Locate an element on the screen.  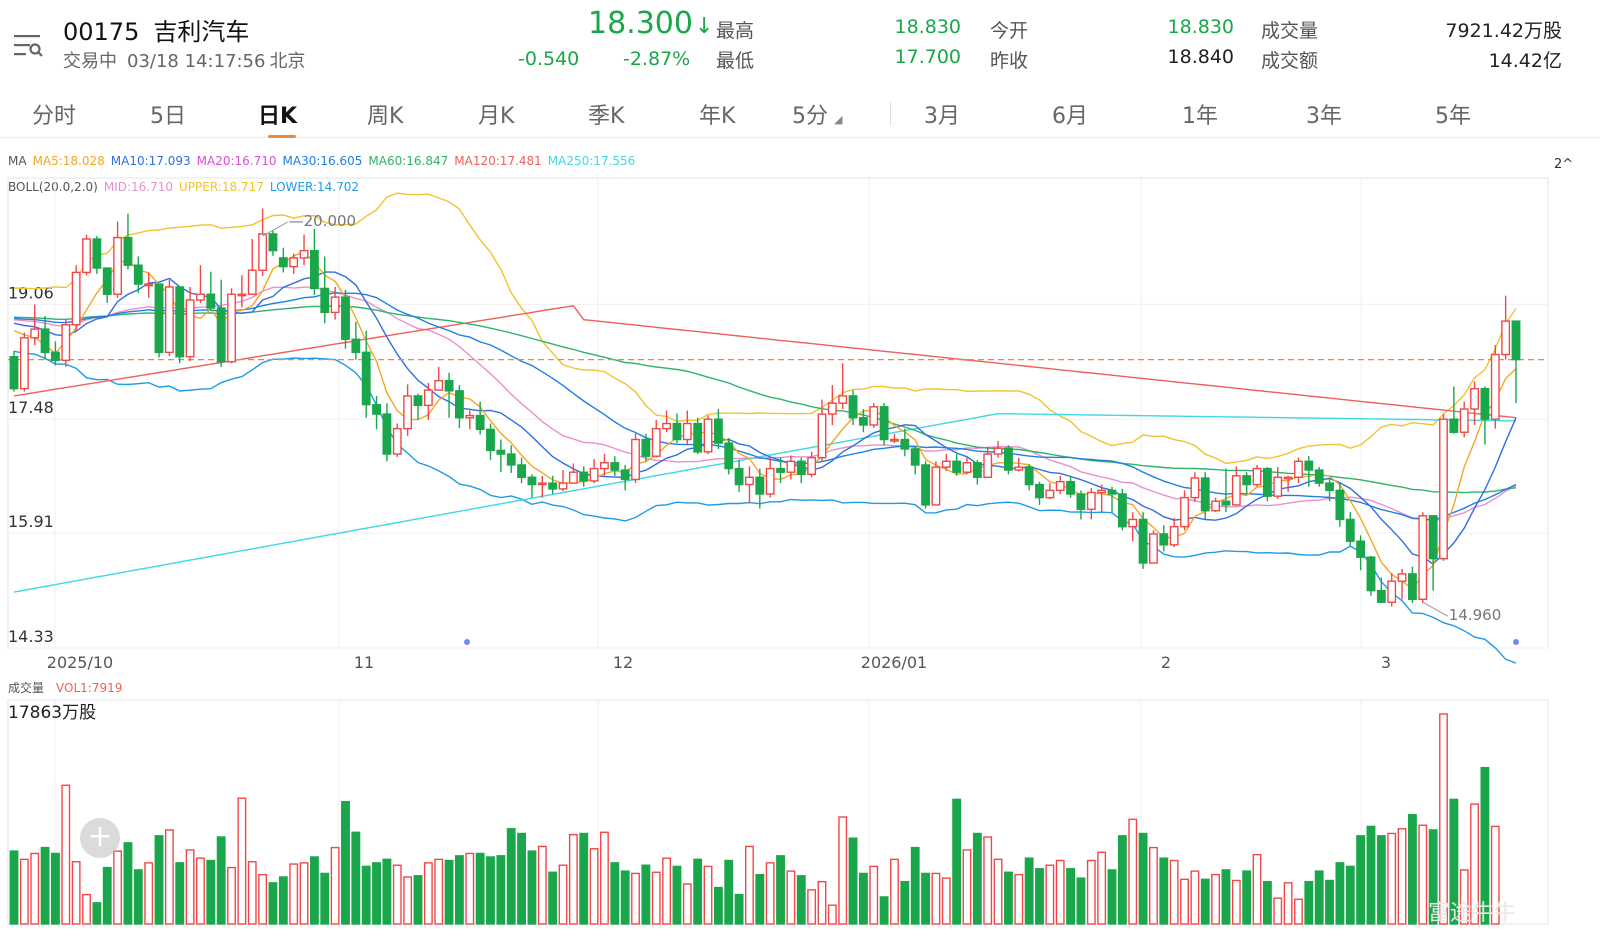
boll-legend-item-1: MID:16.710 is located at coordinates (138, 187).